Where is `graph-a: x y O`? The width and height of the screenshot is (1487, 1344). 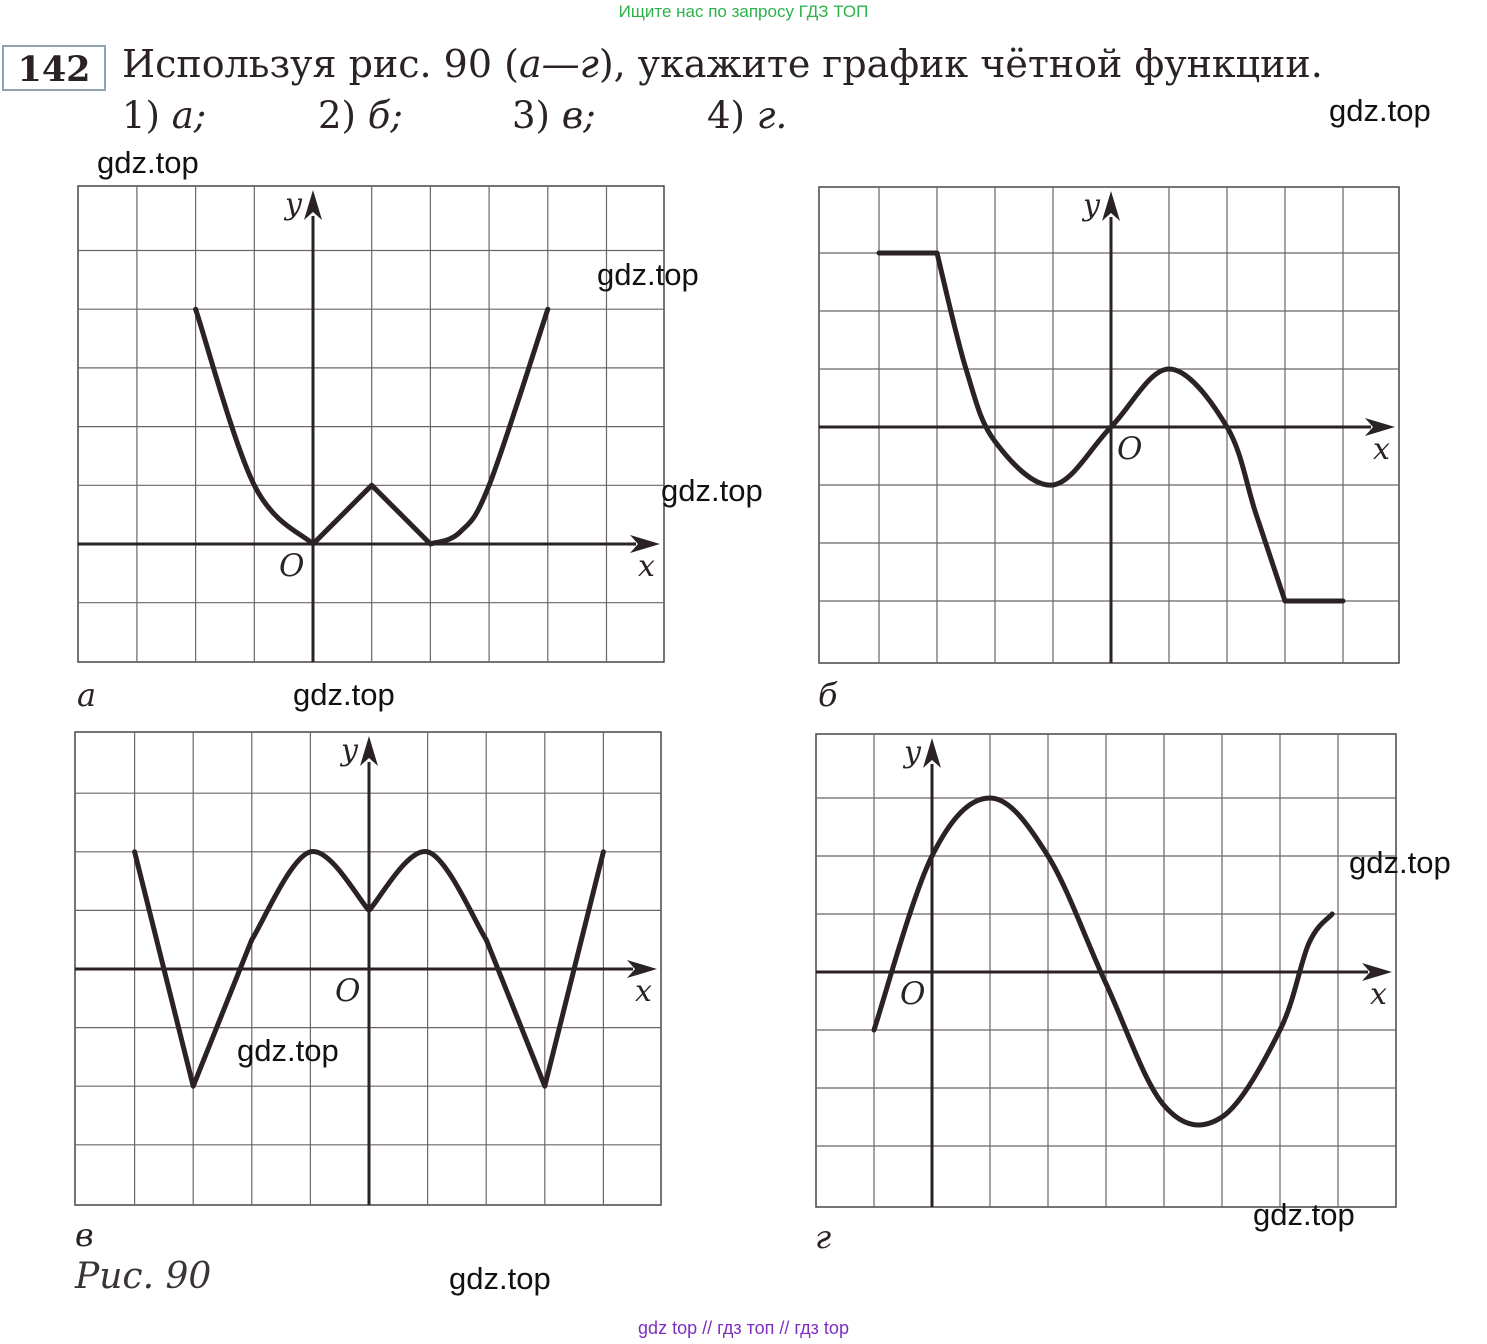 graph-a: x y O is located at coordinates (371, 424).